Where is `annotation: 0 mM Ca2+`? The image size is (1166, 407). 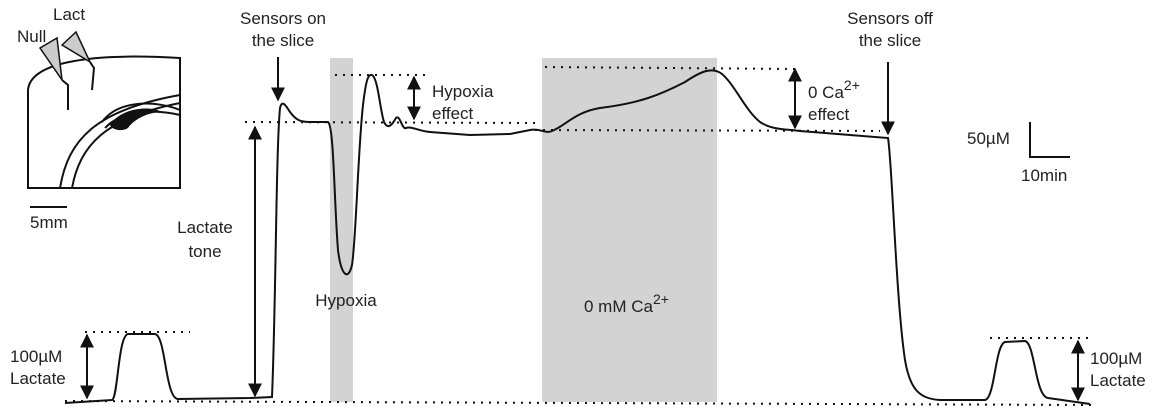
annotation: 0 mM Ca2+ is located at coordinates (626, 303).